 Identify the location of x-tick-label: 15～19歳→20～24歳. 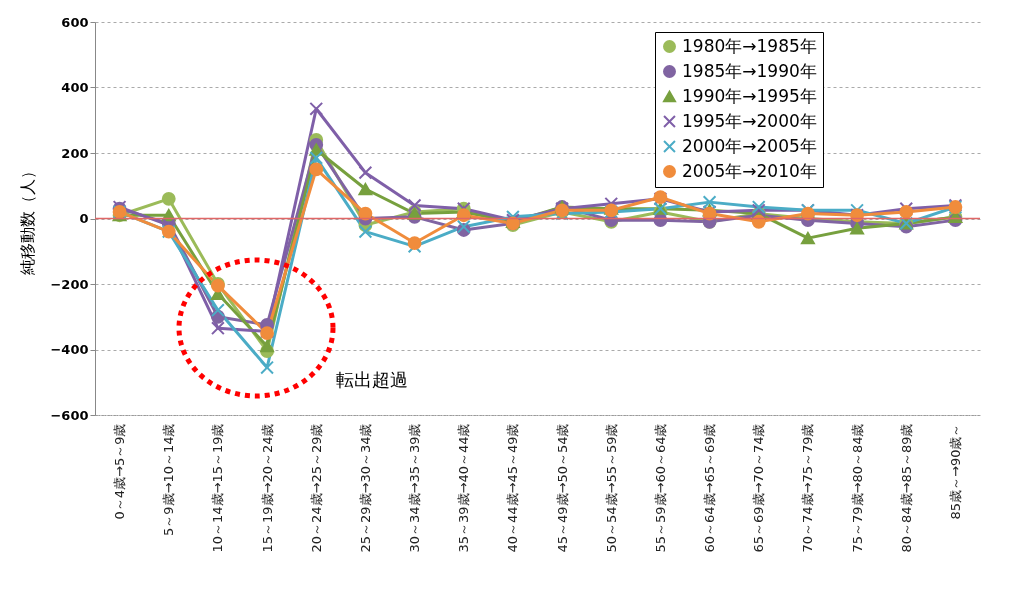
(267, 488).